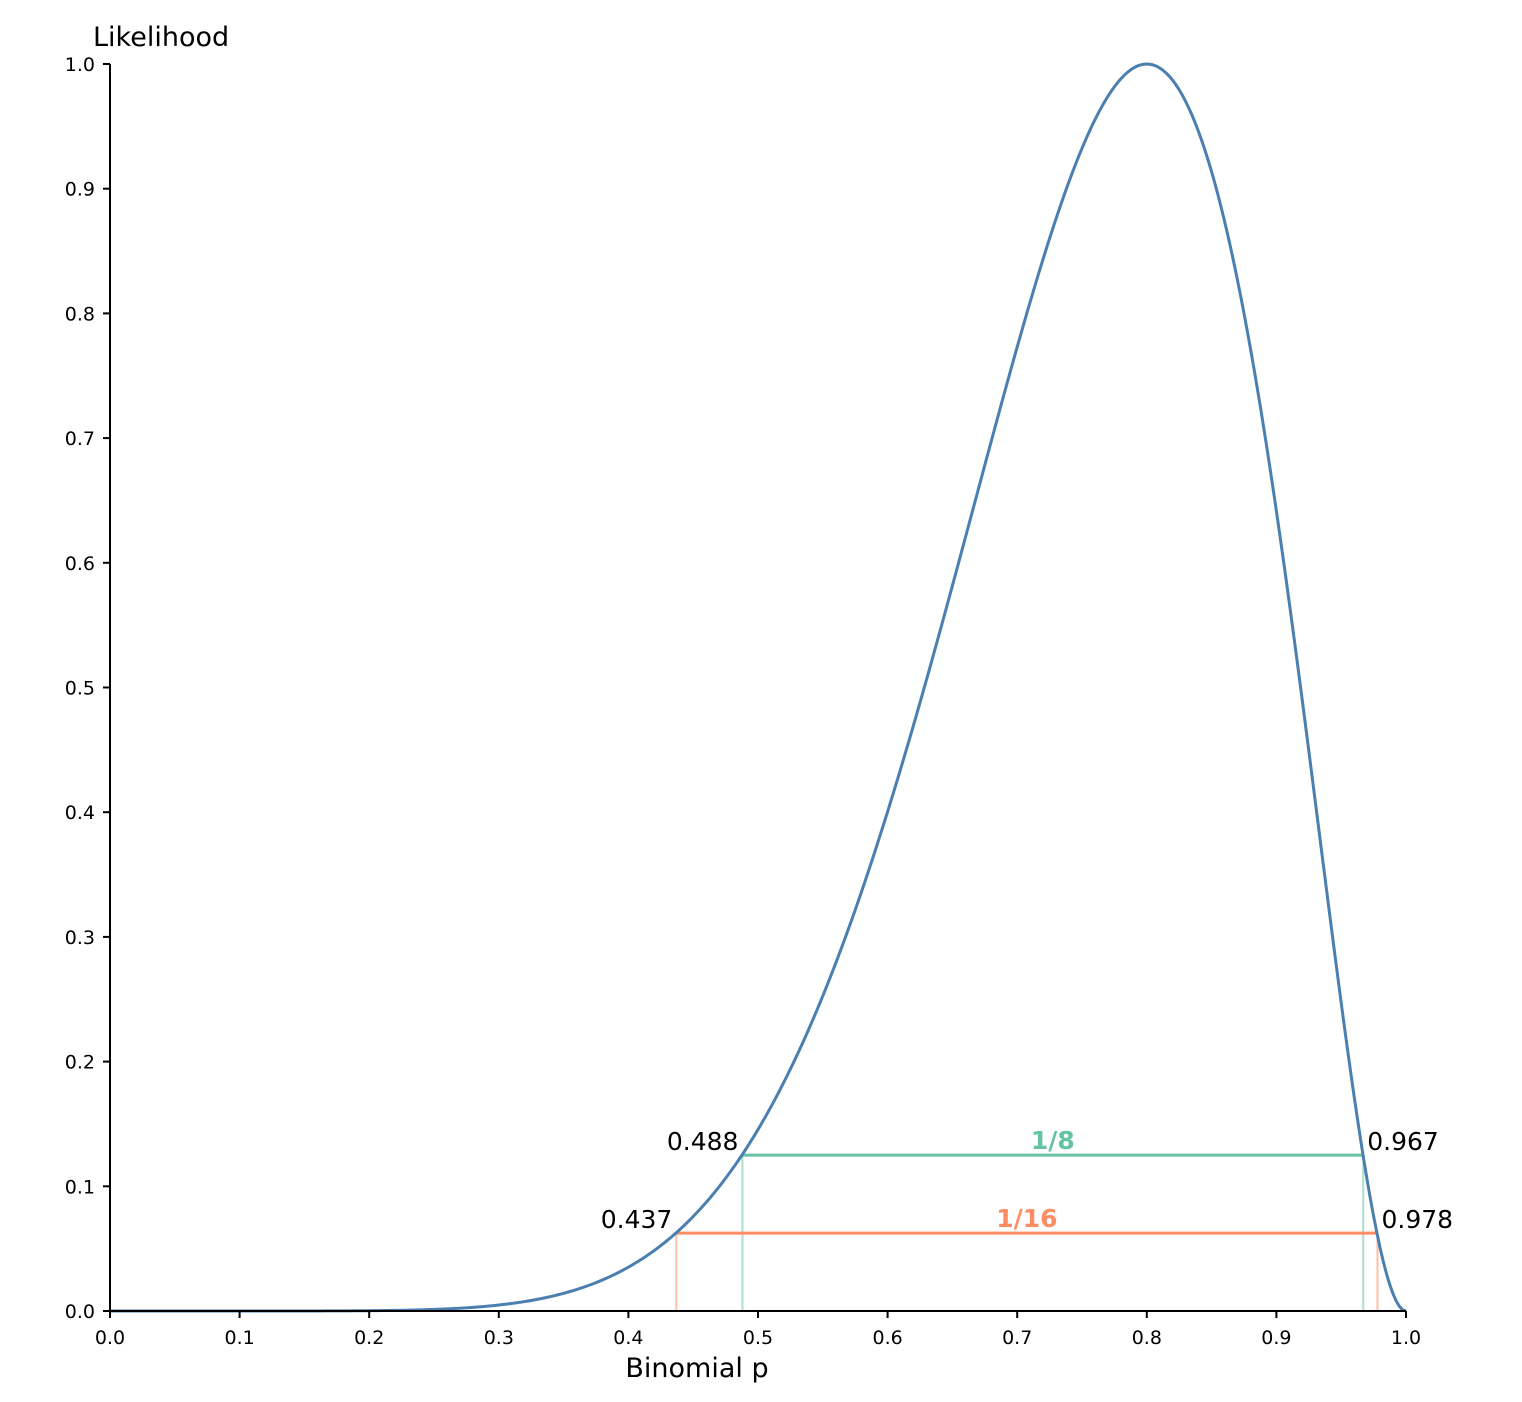 The image size is (1522, 1402). What do you see at coordinates (637, 1219) in the screenshot?
I see `interval-low-label: 0.437` at bounding box center [637, 1219].